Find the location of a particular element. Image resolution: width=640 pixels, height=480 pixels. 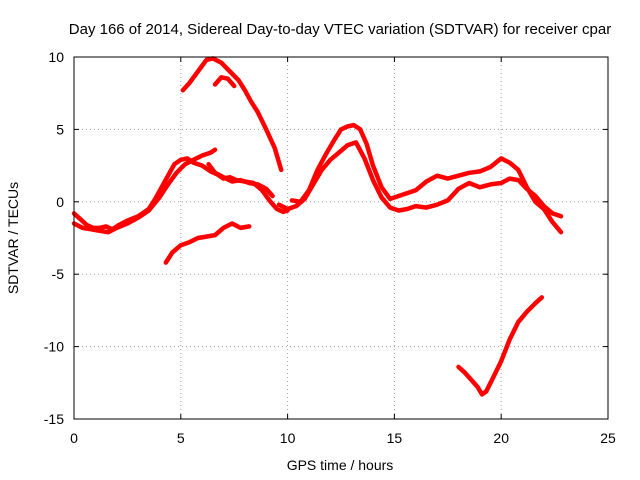

y-tick-label: -5 is located at coordinates (58, 274).